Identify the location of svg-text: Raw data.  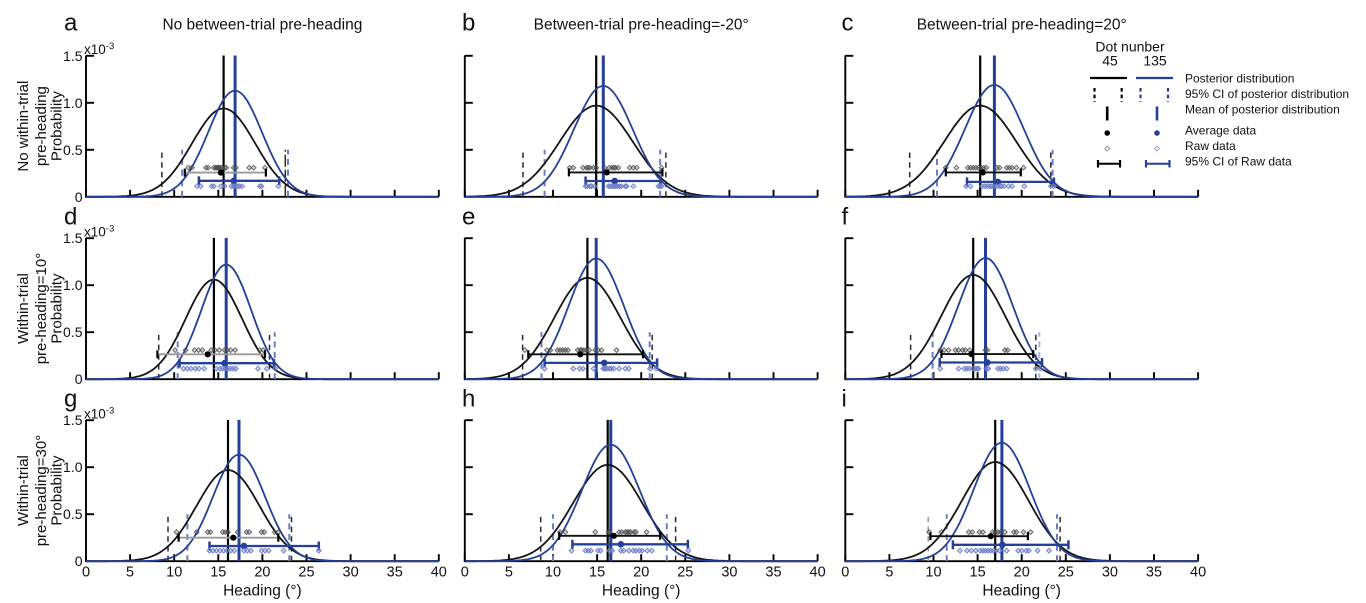
(1210, 146).